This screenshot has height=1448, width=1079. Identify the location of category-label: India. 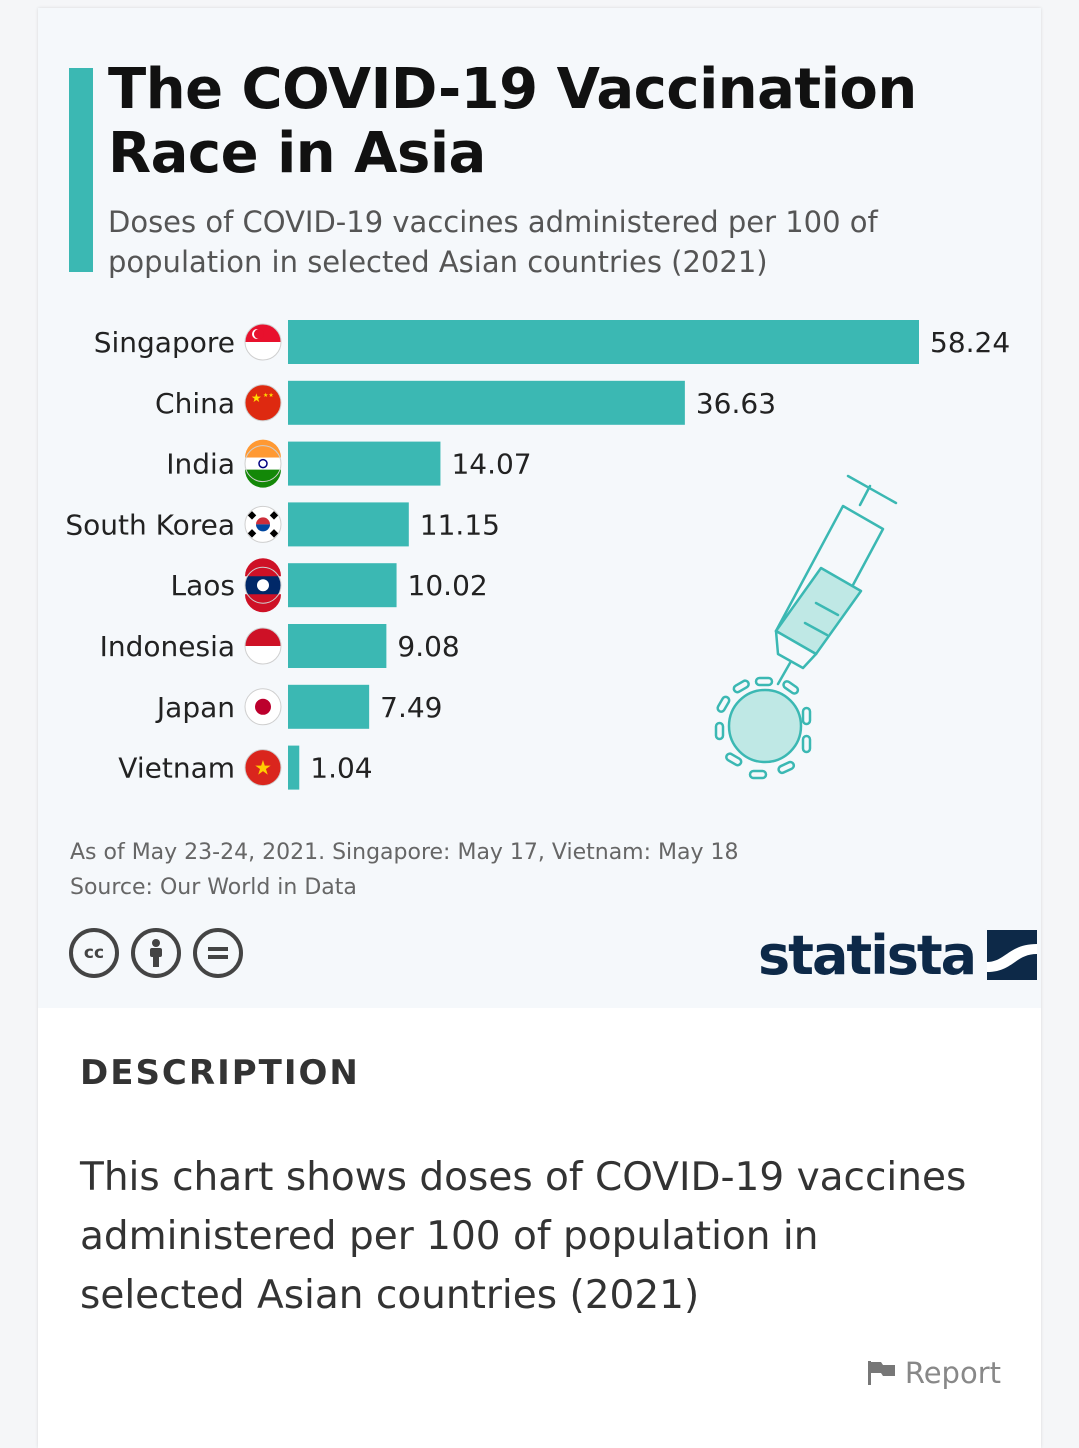
(200, 464).